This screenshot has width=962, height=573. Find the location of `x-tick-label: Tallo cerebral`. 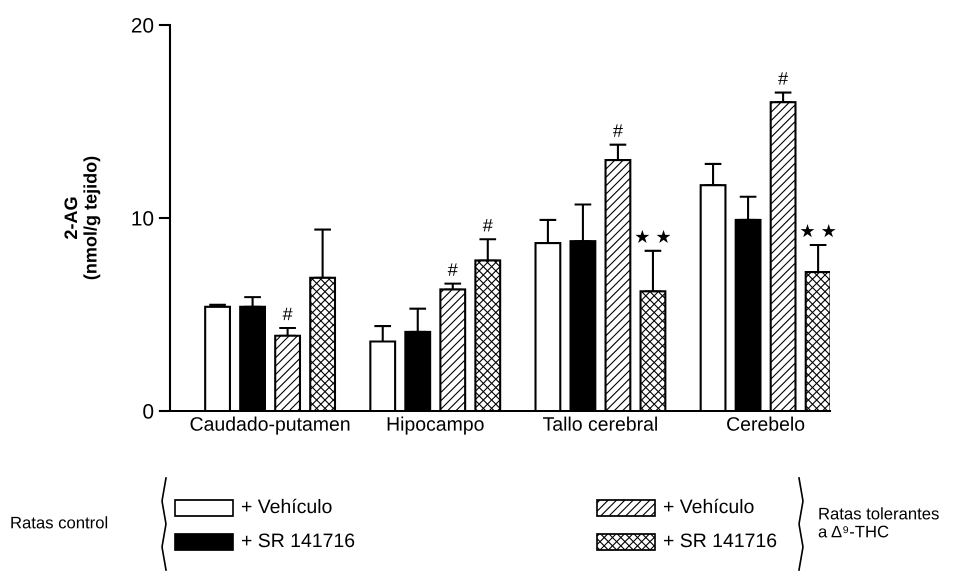

x-tick-label: Tallo cerebral is located at coordinates (600, 423).